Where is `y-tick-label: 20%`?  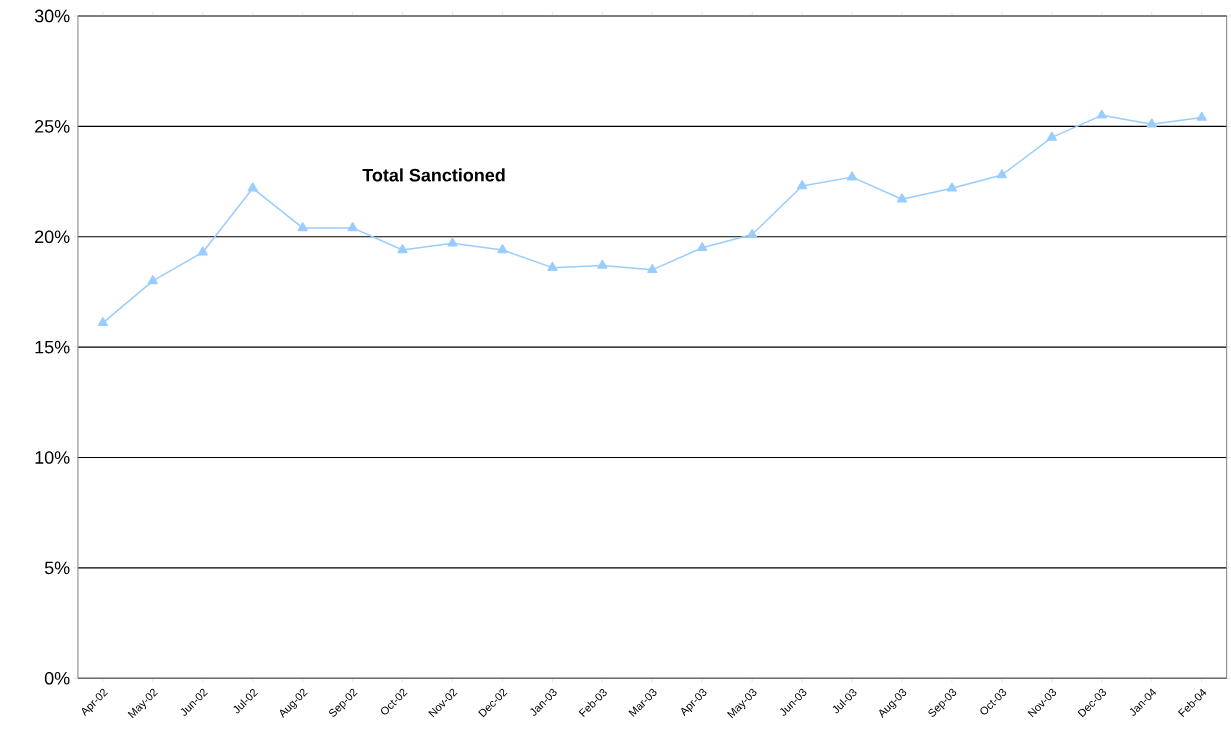
y-tick-label: 20% is located at coordinates (52, 237).